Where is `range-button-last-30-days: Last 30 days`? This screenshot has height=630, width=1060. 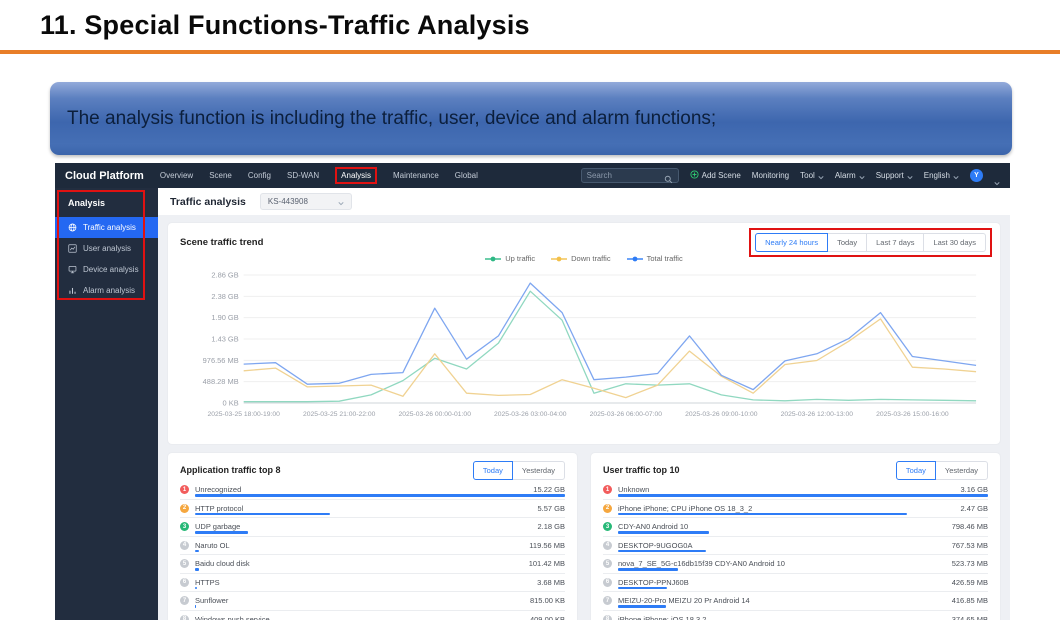
range-button-last-30-days: Last 30 days is located at coordinates (954, 242).